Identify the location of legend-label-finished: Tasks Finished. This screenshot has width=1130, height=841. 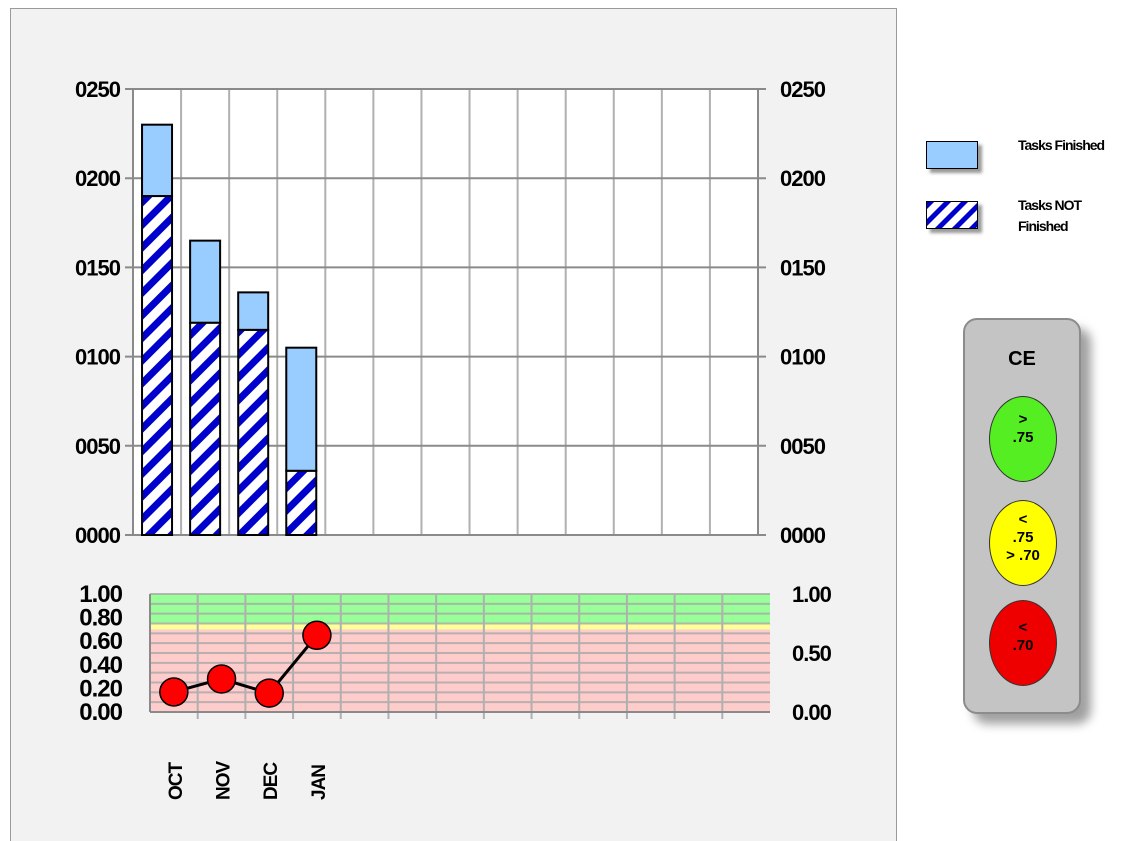
(1061, 145).